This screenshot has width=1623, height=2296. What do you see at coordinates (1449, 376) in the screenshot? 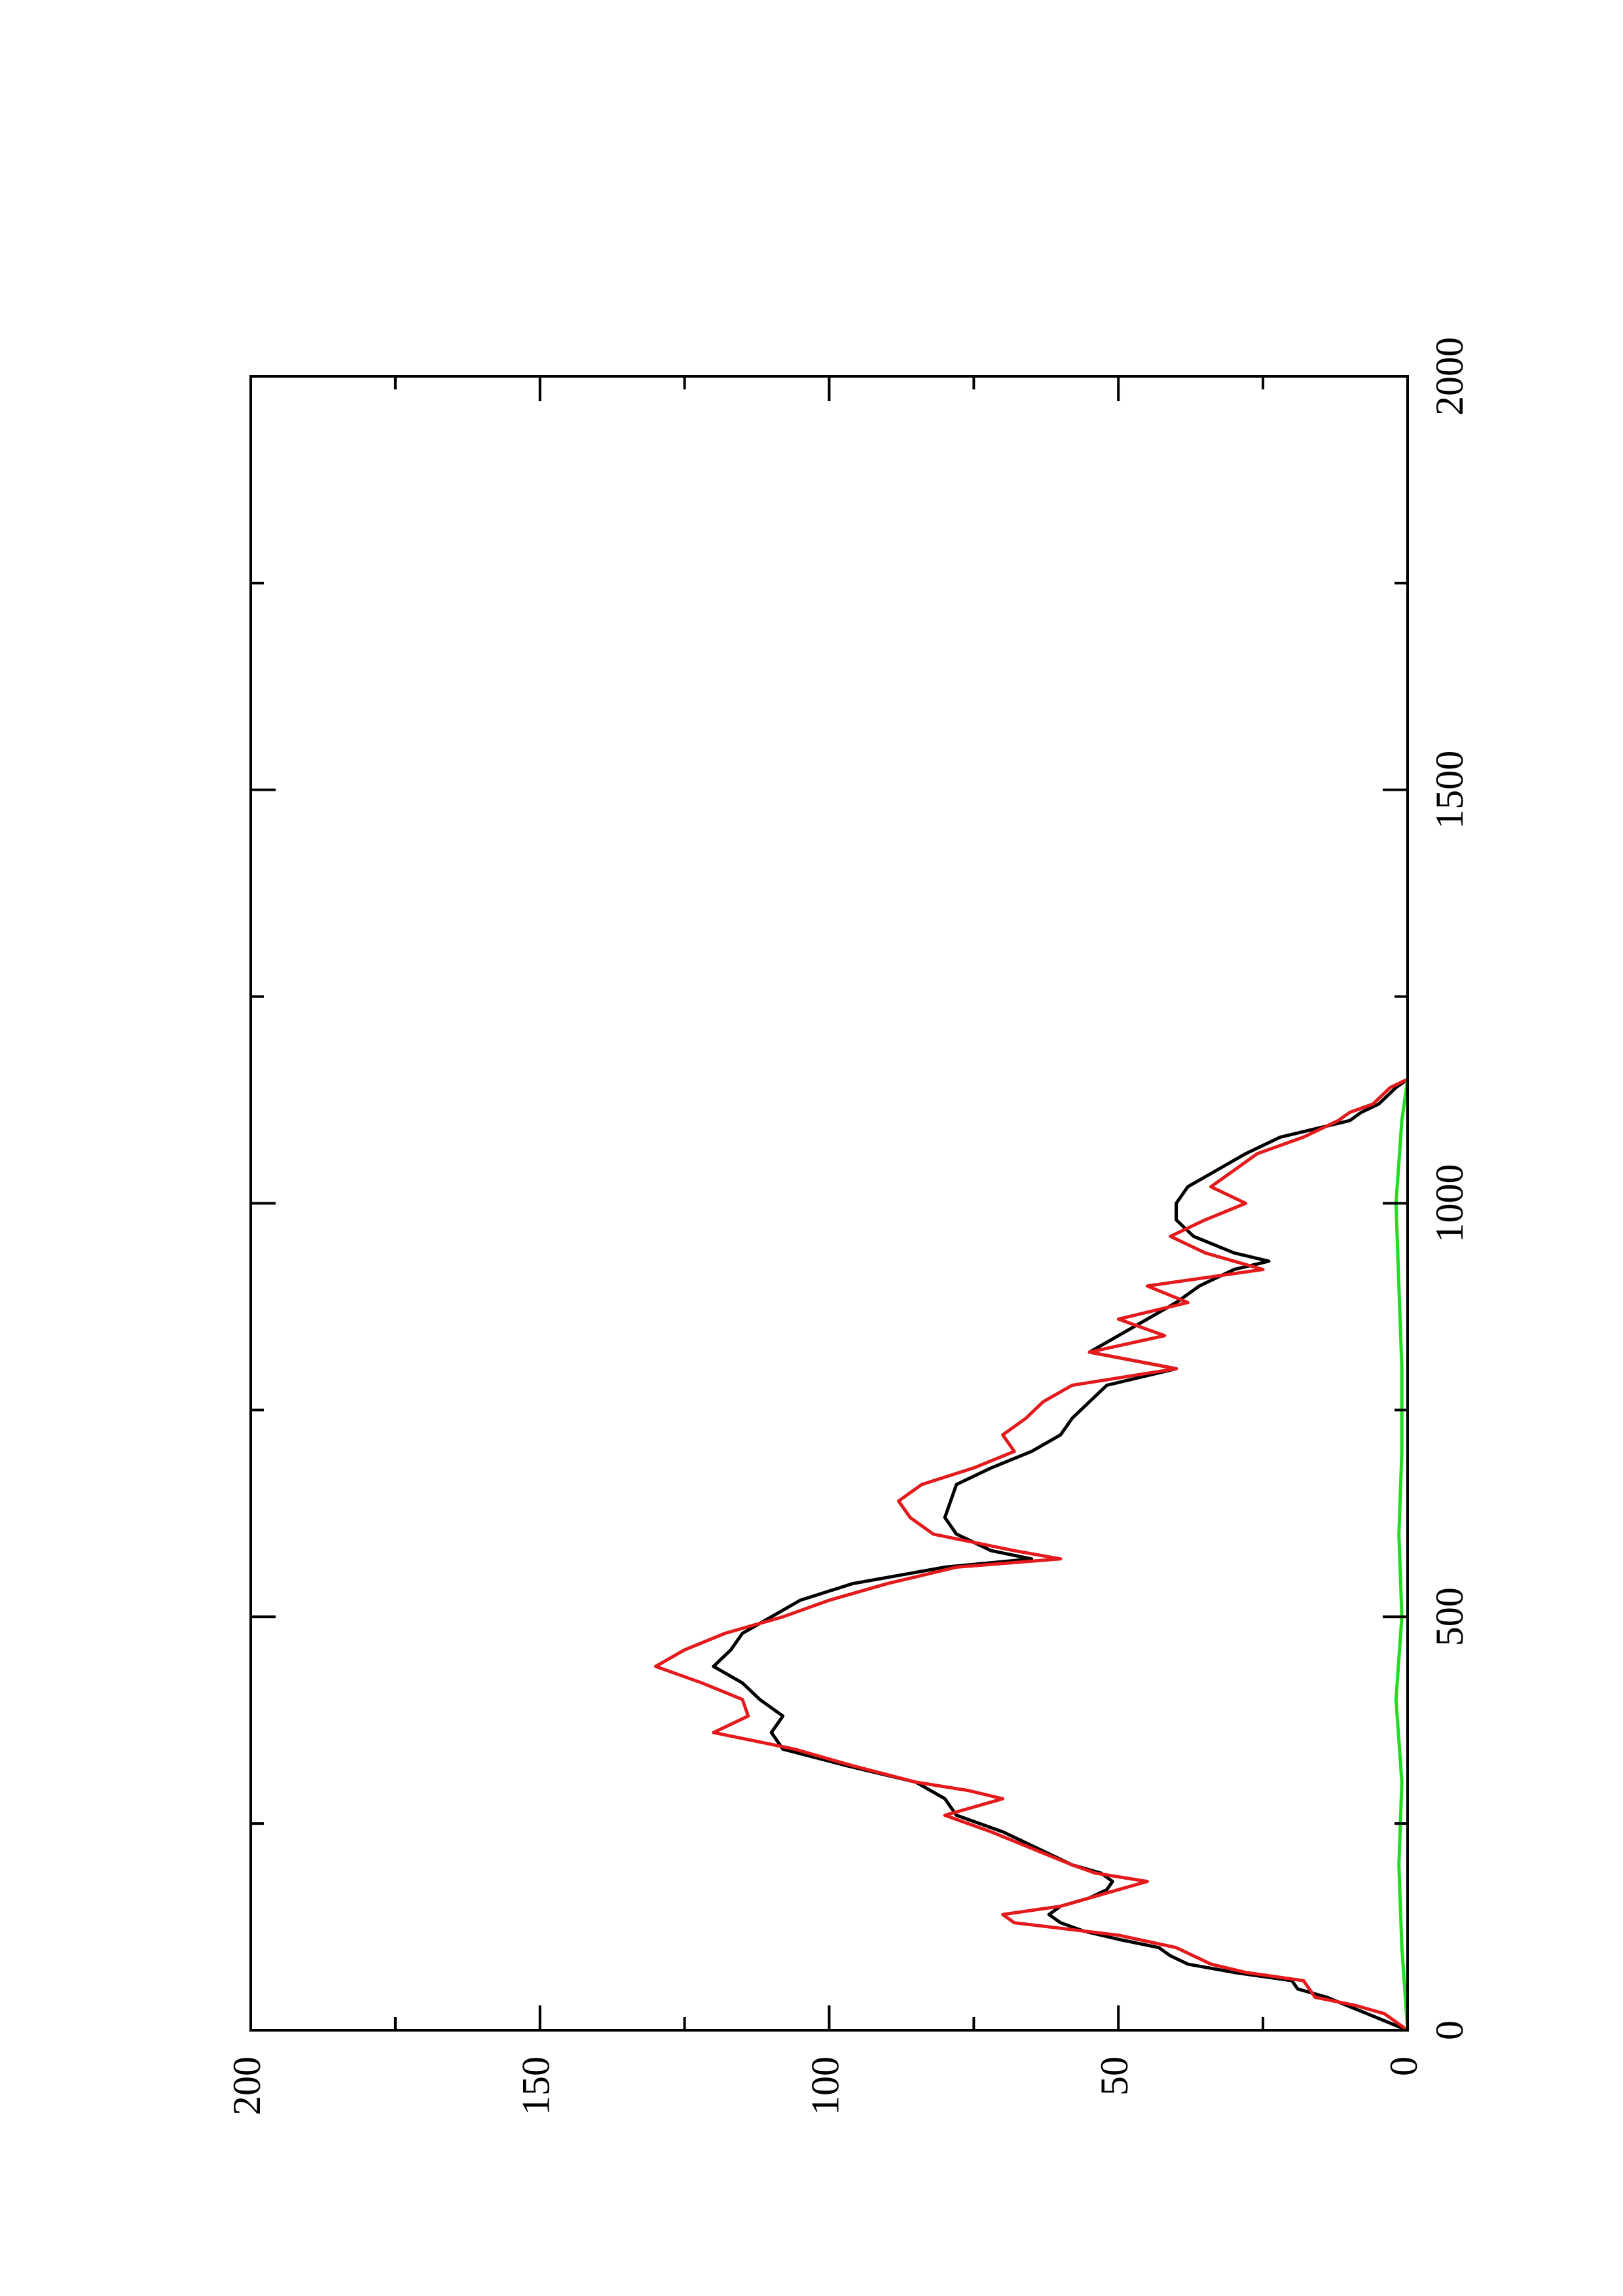
I see `x-tick-label: 2000` at bounding box center [1449, 376].